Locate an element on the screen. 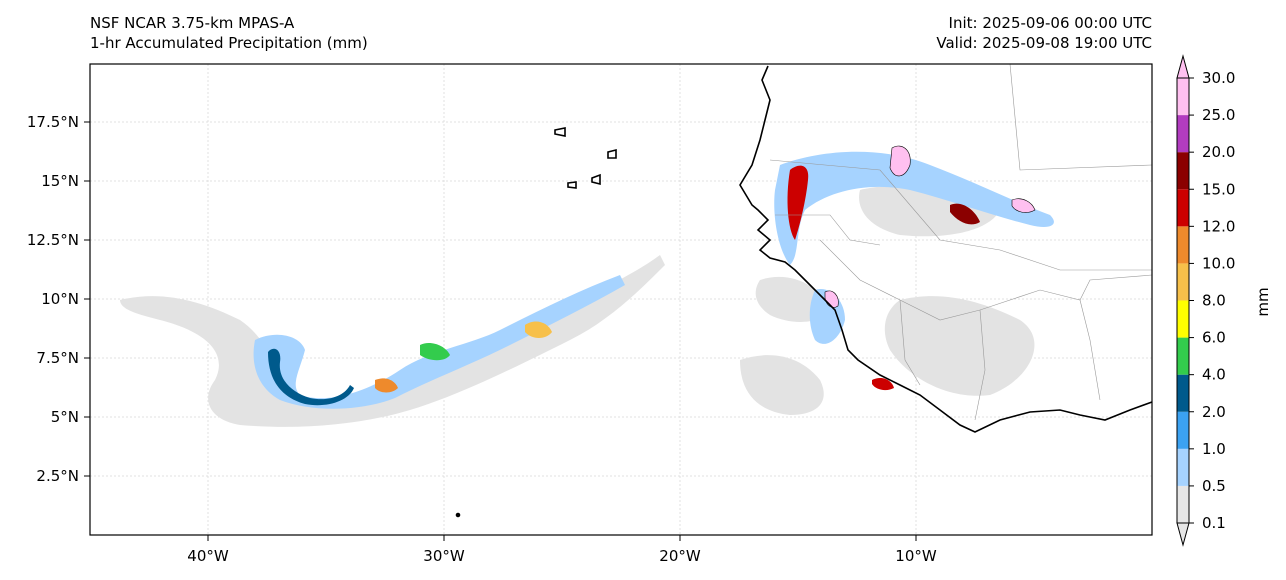 The image size is (1286, 580). colorbar-tick-label: 25.0 is located at coordinates (1218, 115).